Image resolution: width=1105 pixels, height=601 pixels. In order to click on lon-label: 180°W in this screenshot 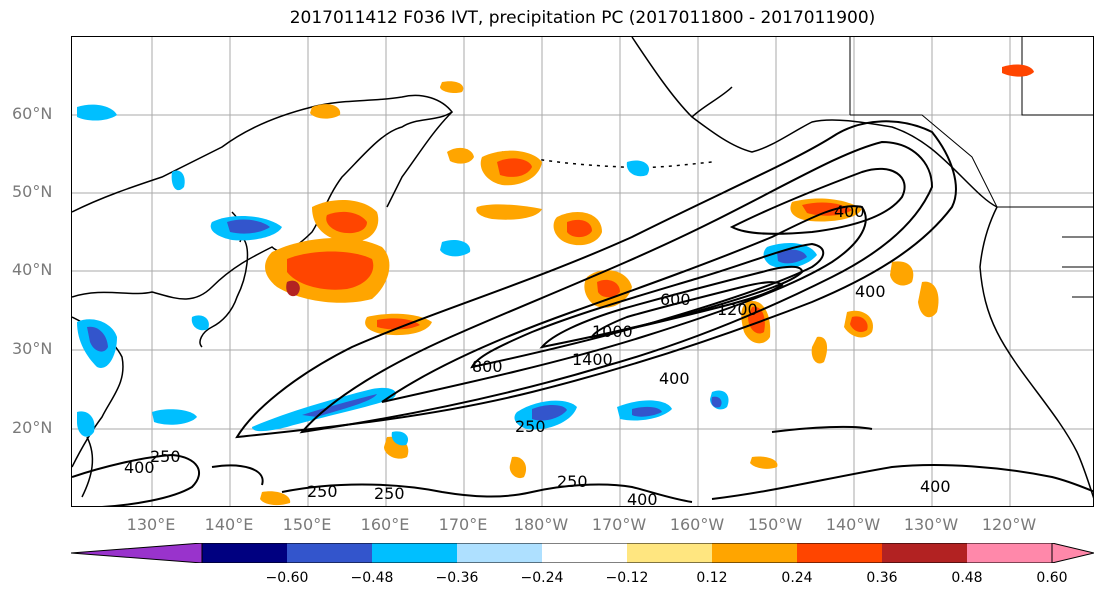, I will do `click(541, 524)`.